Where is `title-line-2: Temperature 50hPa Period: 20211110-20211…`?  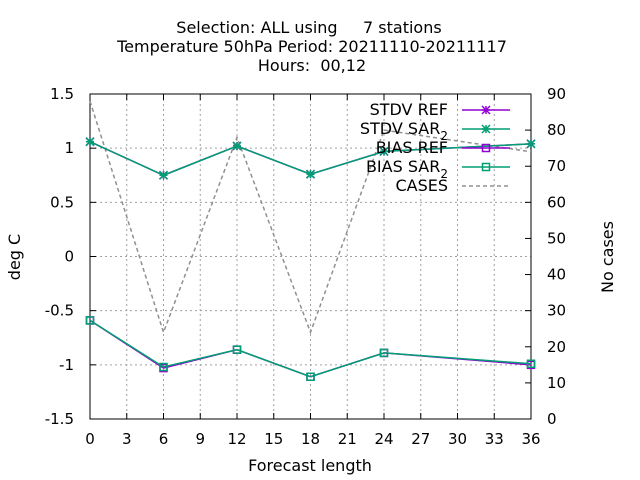 title-line-2: Temperature 50hPa Period: 20211110-20211… is located at coordinates (311, 46).